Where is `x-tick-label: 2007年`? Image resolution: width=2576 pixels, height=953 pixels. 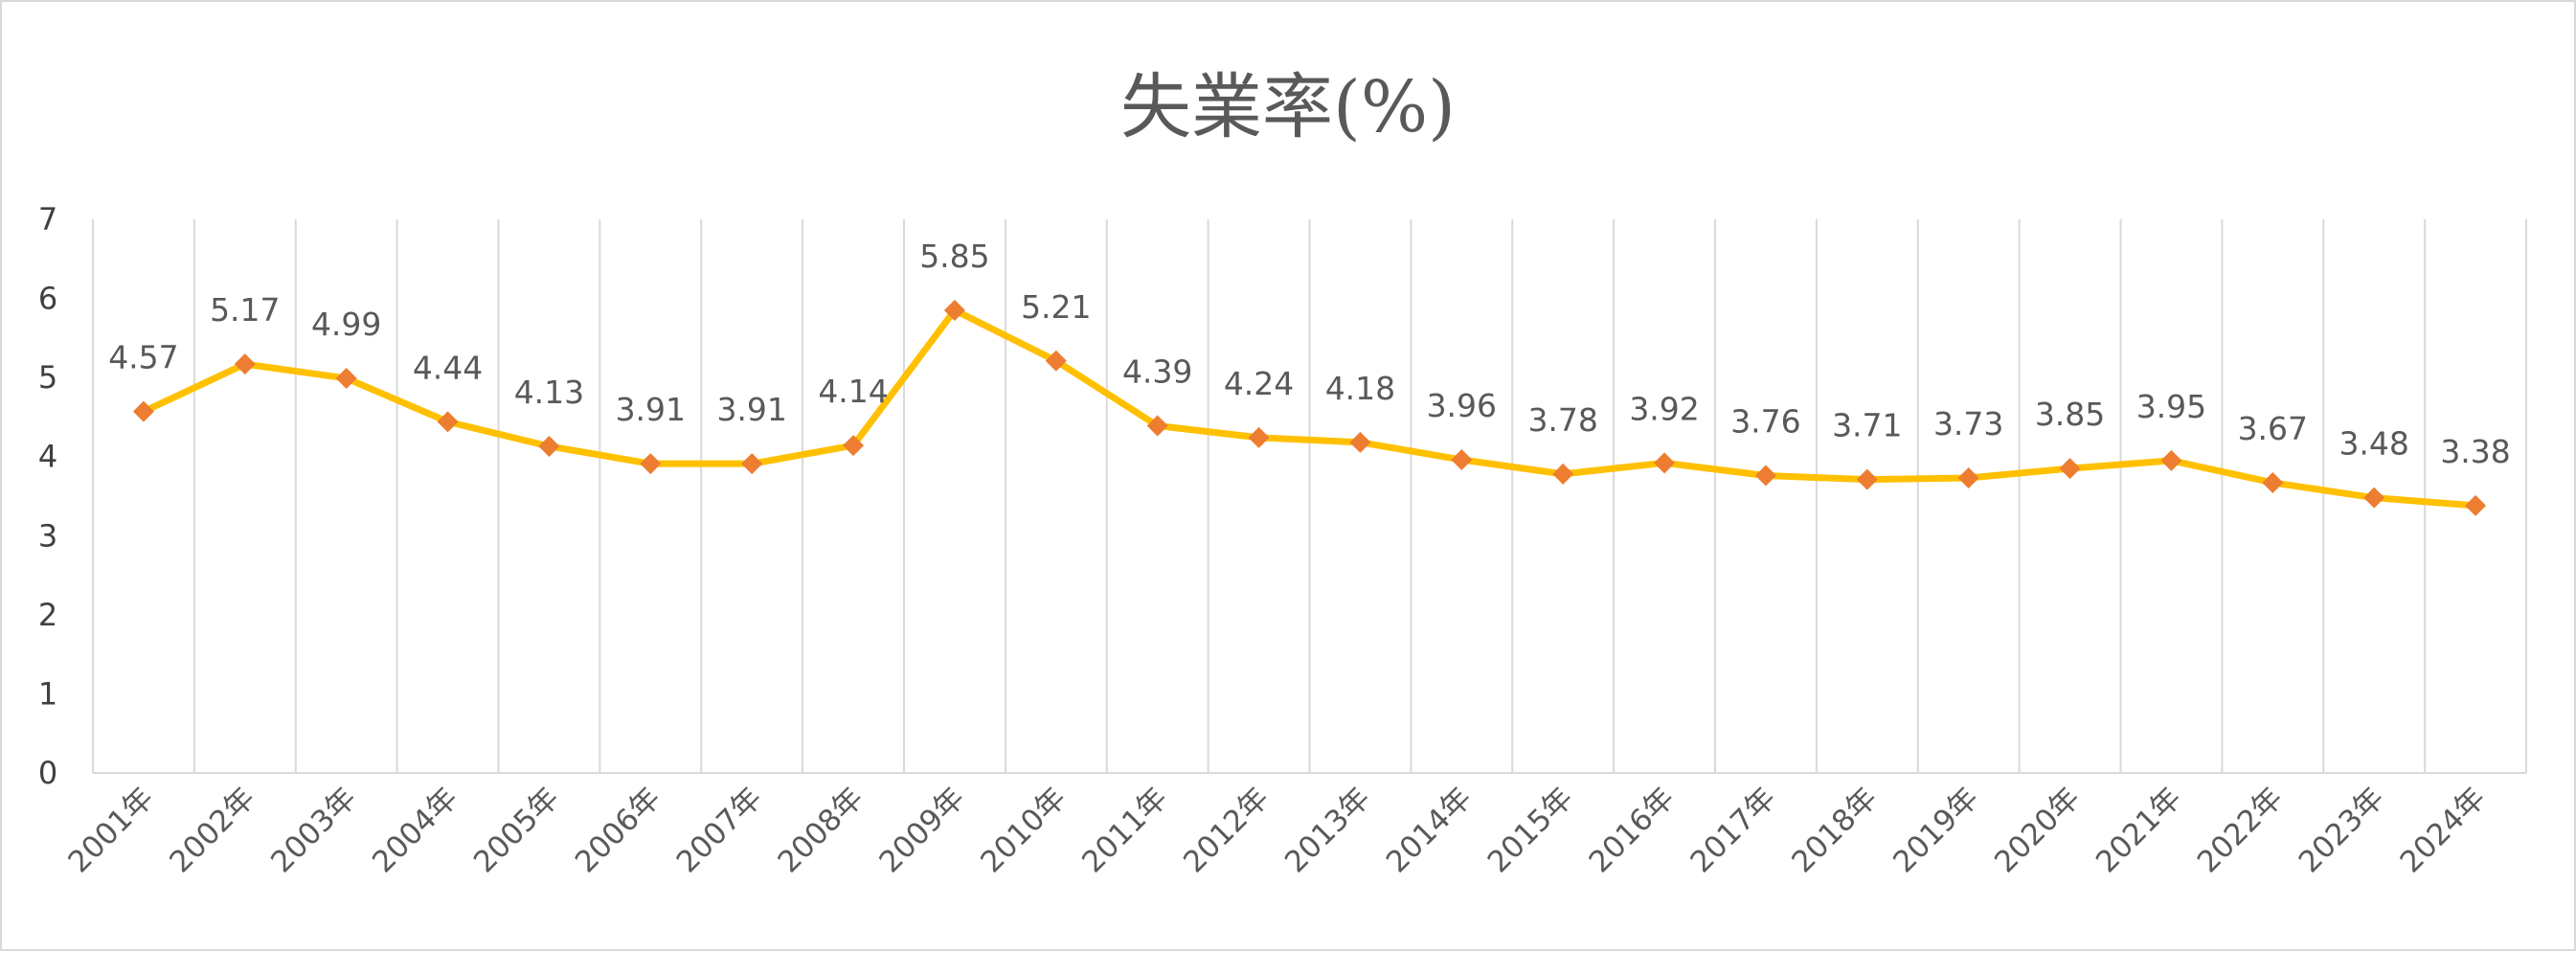 x-tick-label: 2007年 is located at coordinates (719, 830).